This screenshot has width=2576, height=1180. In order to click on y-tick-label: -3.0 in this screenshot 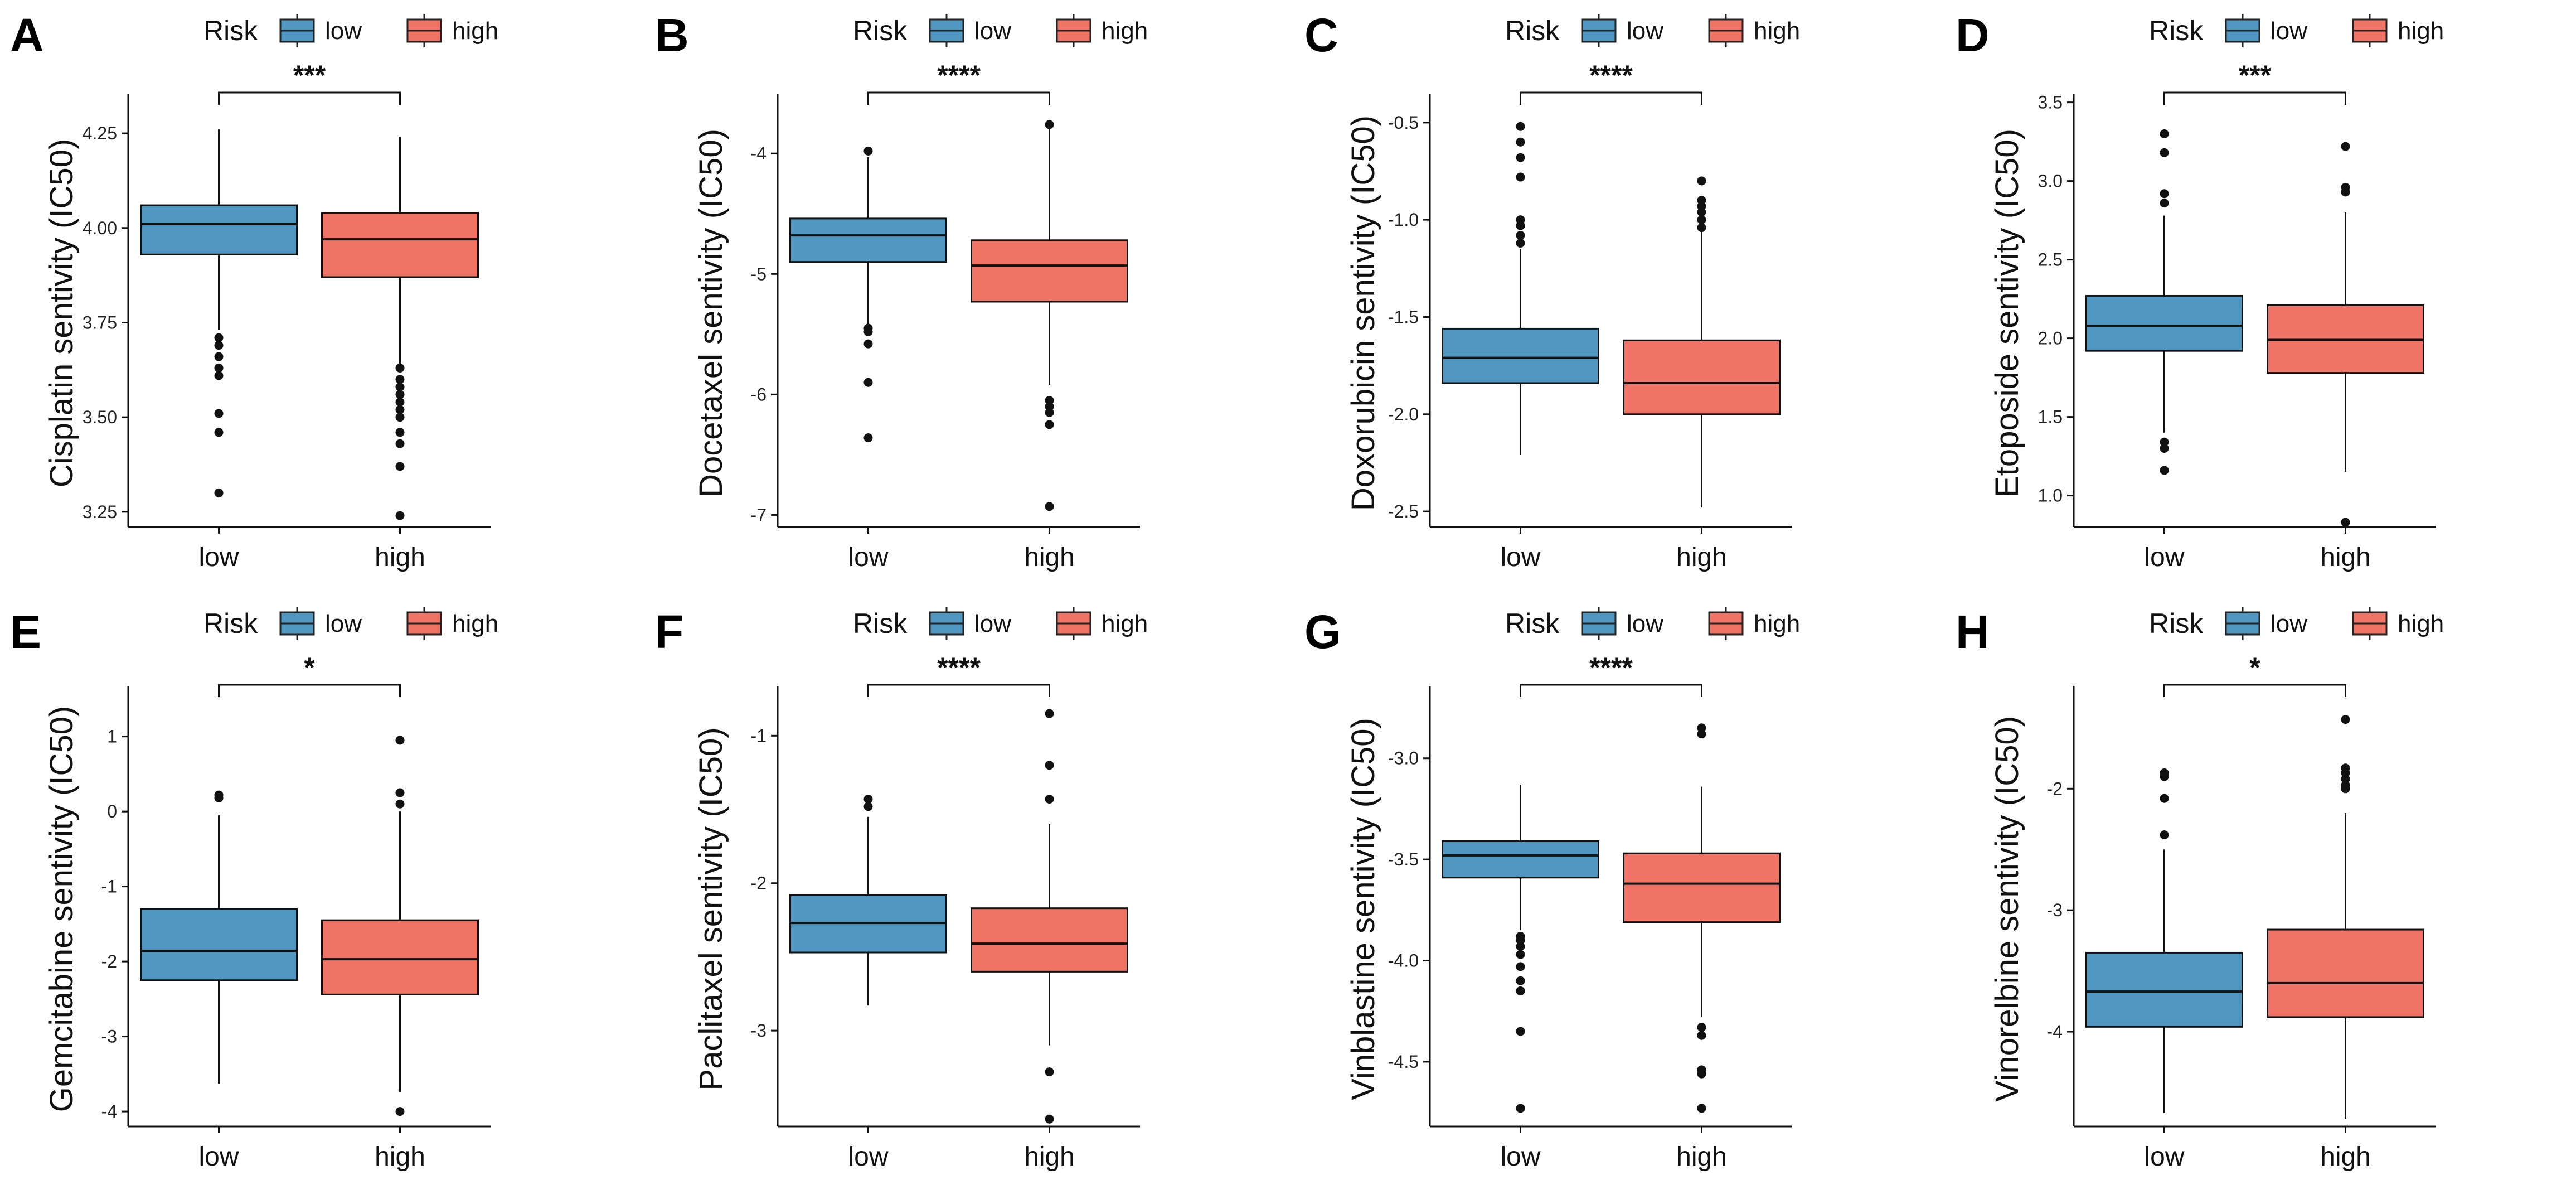, I will do `click(1403, 758)`.